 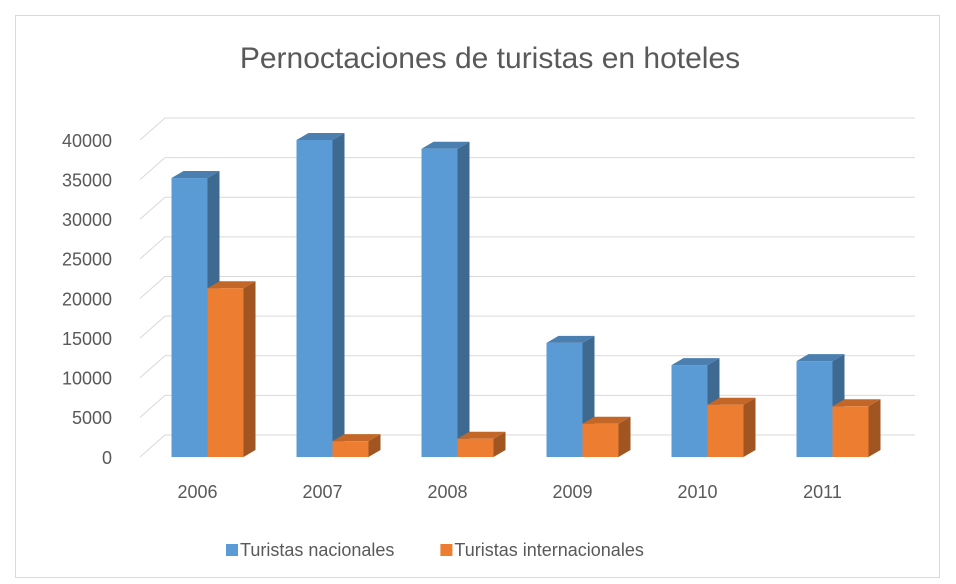 I want to click on x-tick-label: 2011, so click(x=822, y=492).